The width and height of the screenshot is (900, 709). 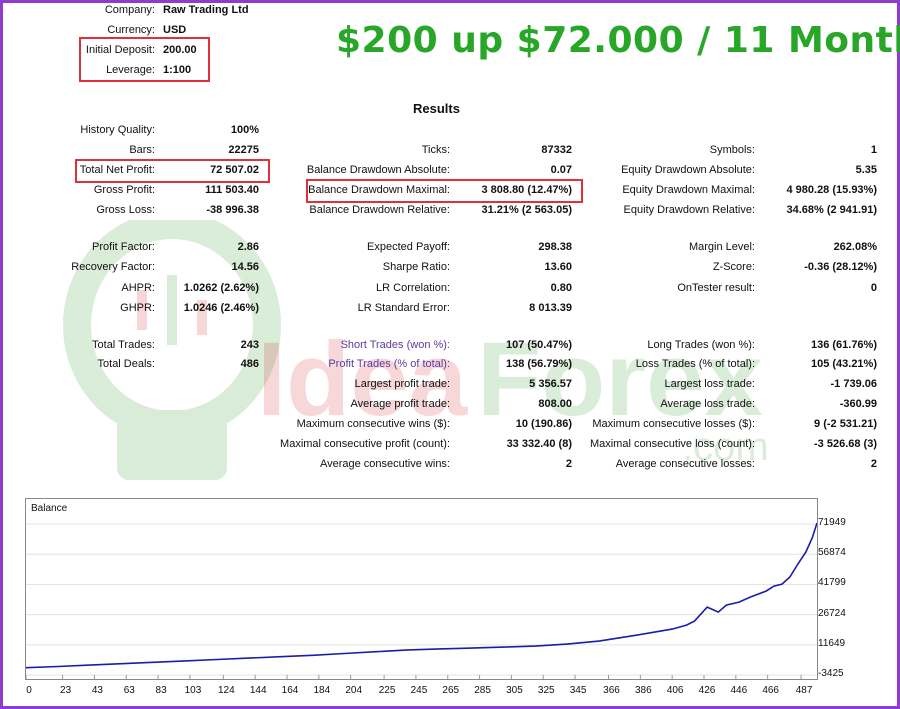 I want to click on col1-label-4: Gross Loss:, so click(x=125, y=210).